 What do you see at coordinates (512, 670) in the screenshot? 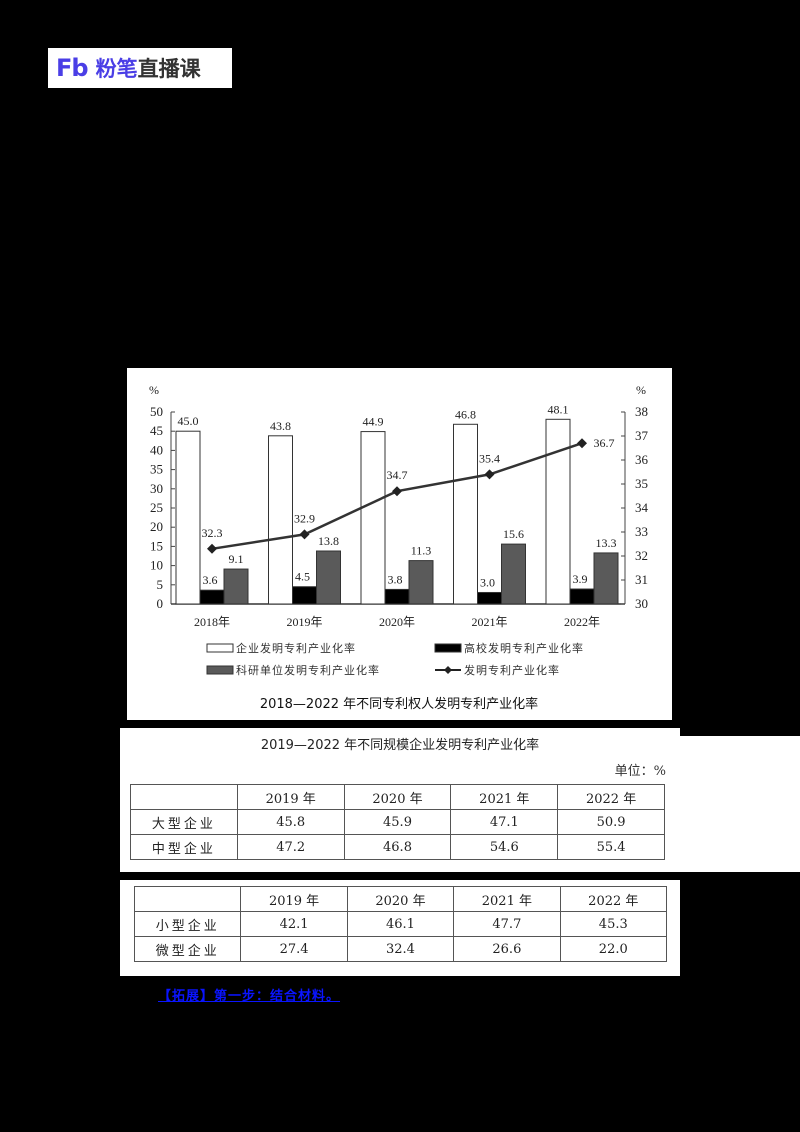
I see `legend-label: 发明专利产业化率` at bounding box center [512, 670].